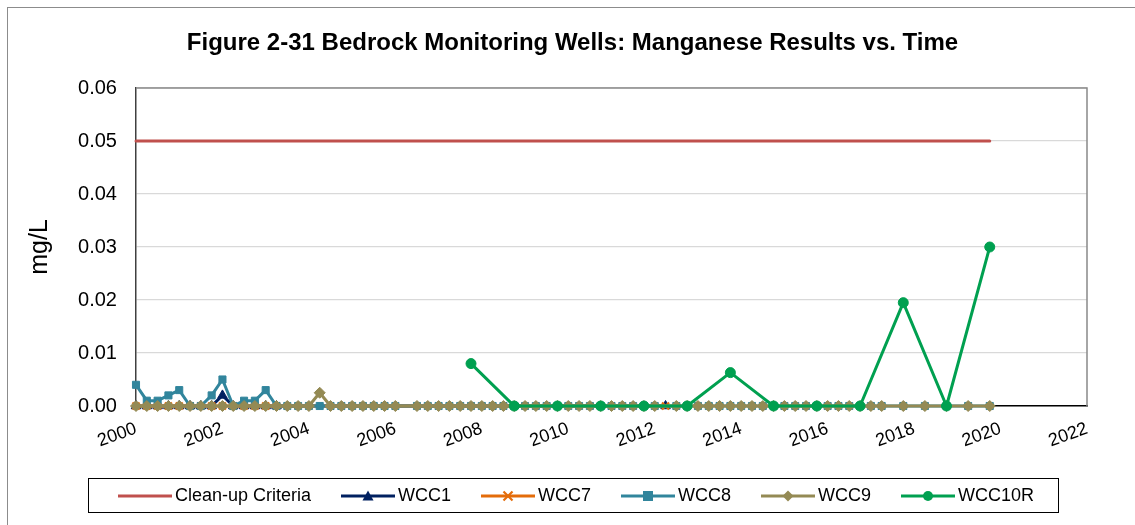  Describe the element at coordinates (117, 434) in the screenshot. I see `x-tick-label: 2000` at that location.